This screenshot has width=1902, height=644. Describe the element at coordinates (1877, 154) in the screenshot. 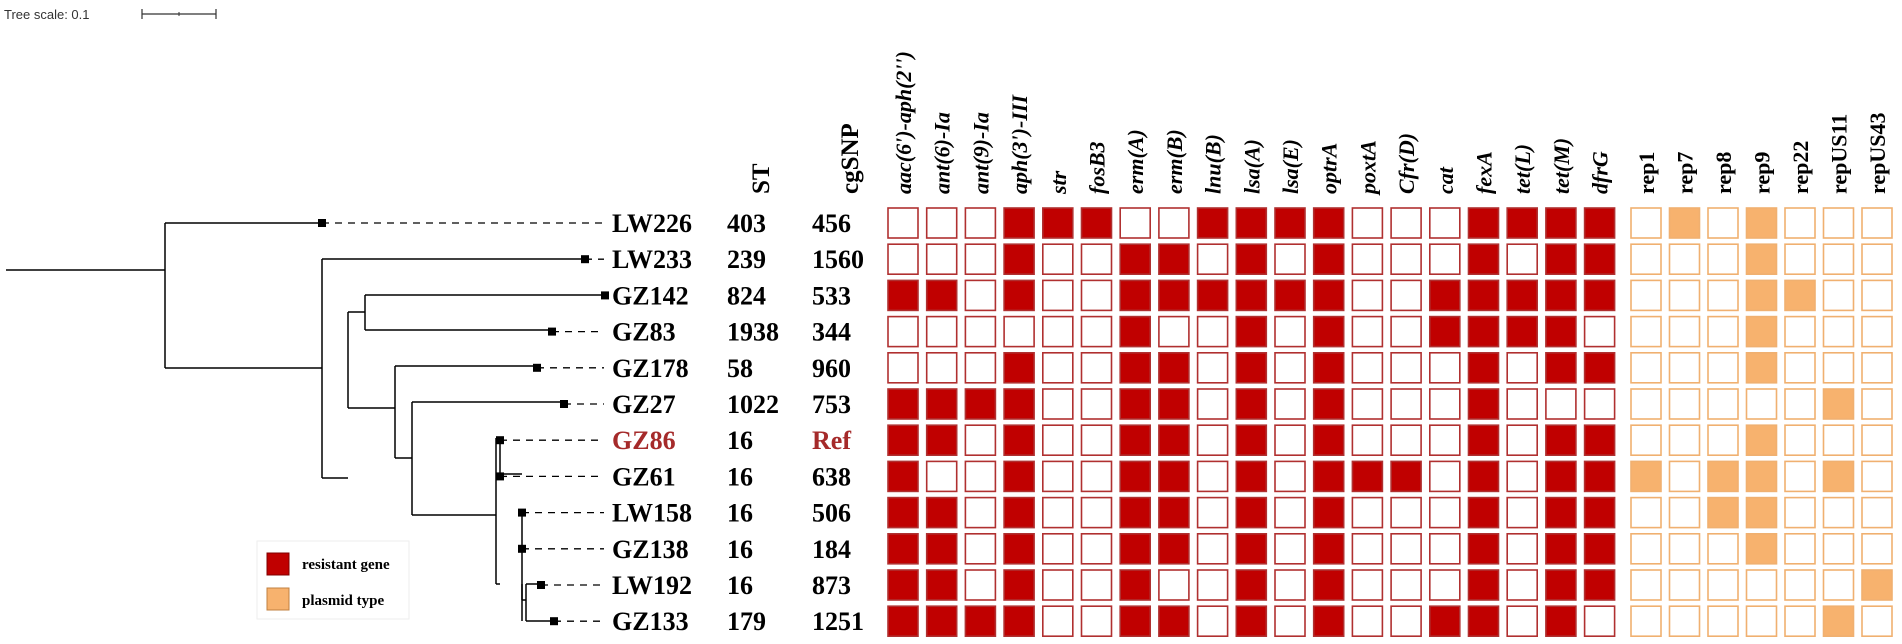

I see `plasmid-header: repUS43` at that location.